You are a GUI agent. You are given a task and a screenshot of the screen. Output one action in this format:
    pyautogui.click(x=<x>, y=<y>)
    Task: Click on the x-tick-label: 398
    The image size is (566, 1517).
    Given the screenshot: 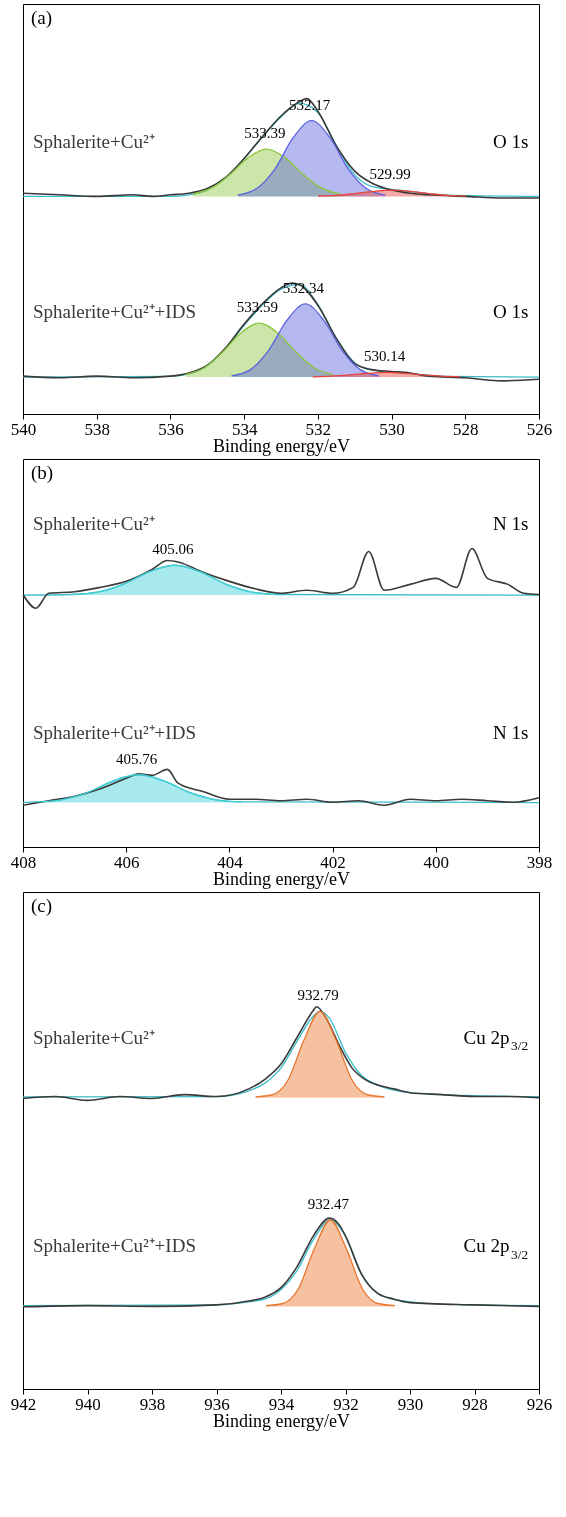 What is the action you would take?
    pyautogui.click(x=539, y=862)
    